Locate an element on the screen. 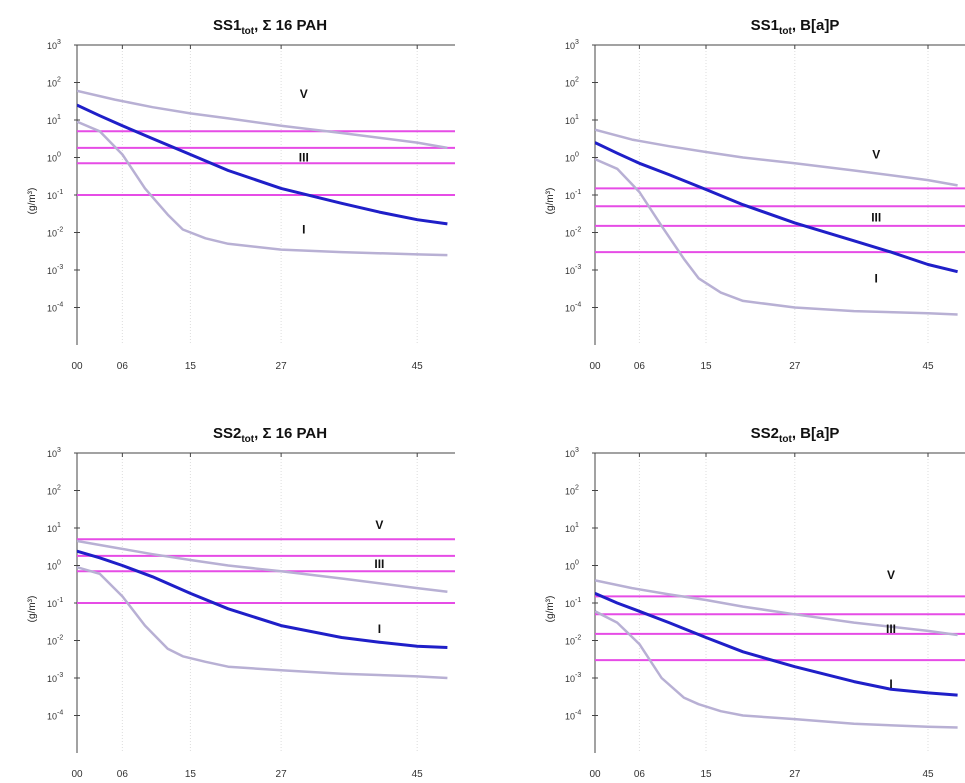 The width and height of the screenshot is (965, 783). chart-title: SS2tot, B[a]P is located at coordinates (795, 435).